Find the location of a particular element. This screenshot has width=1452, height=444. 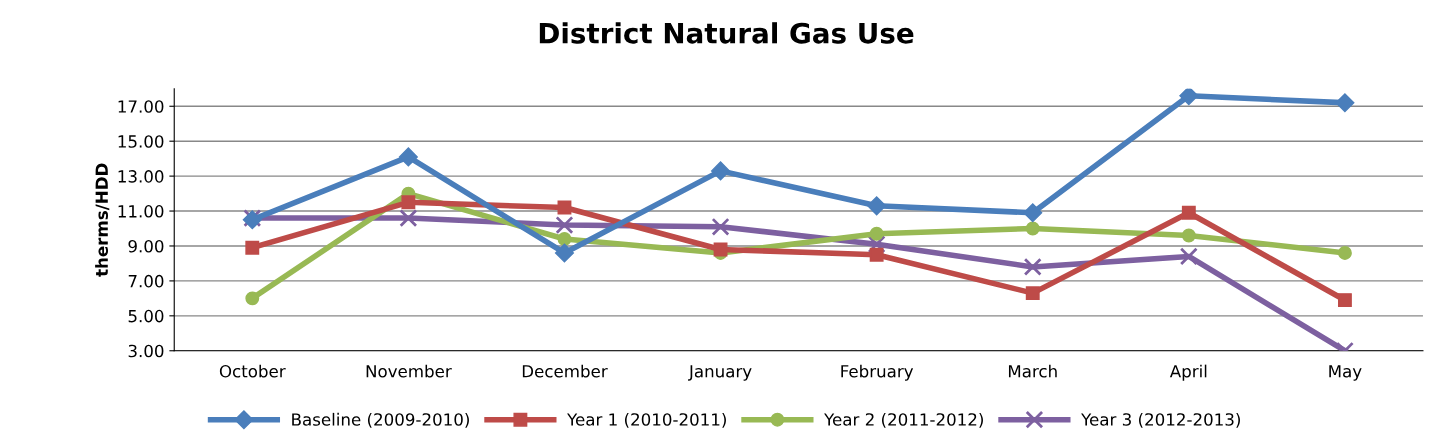

legend-label: Year 3 (2012-2013) is located at coordinates (1160, 420).